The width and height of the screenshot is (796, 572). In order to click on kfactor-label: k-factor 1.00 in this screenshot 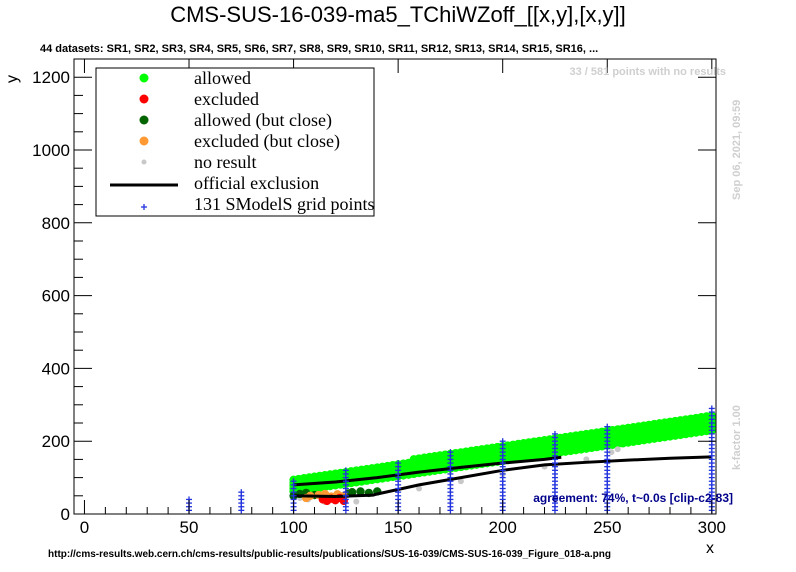, I will do `click(737, 437)`.